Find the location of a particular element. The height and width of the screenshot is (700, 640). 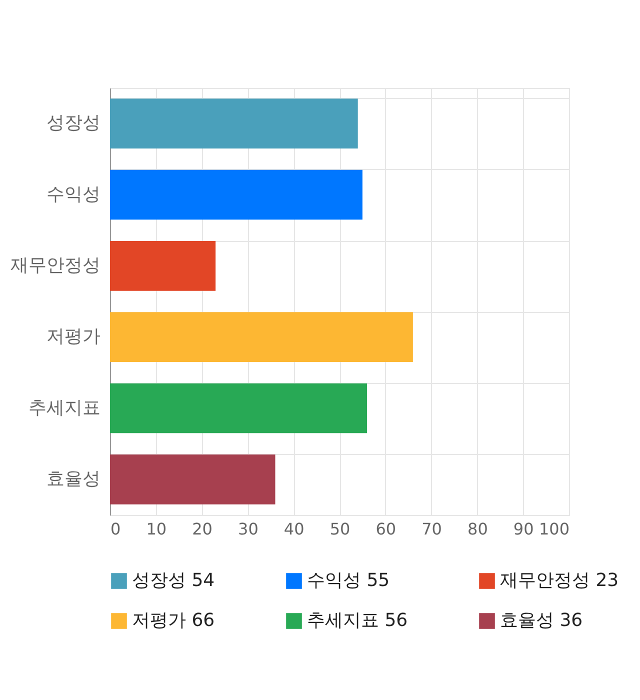

legend-label: 재무안정성 23 is located at coordinates (559, 580).